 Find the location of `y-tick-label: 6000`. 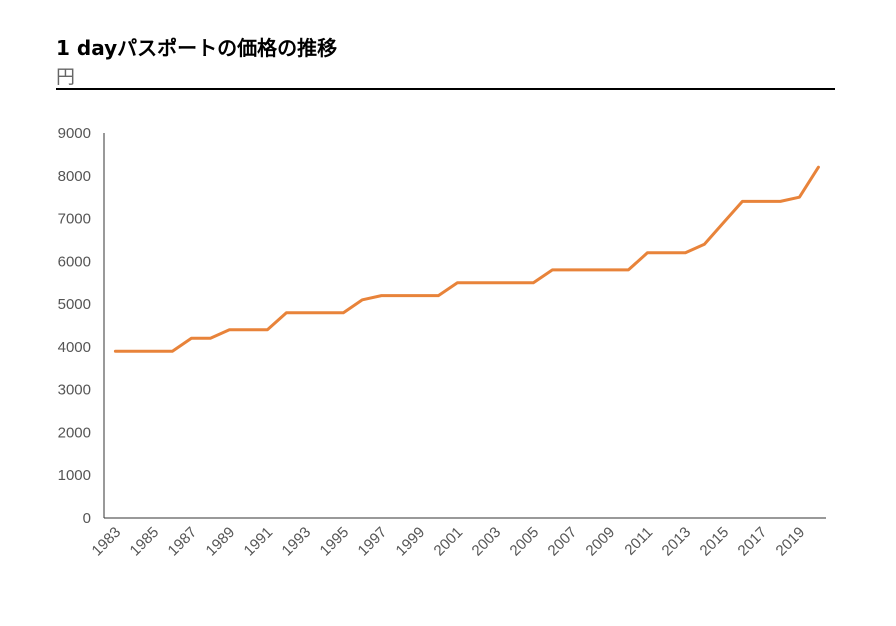

y-tick-label: 6000 is located at coordinates (74, 261).